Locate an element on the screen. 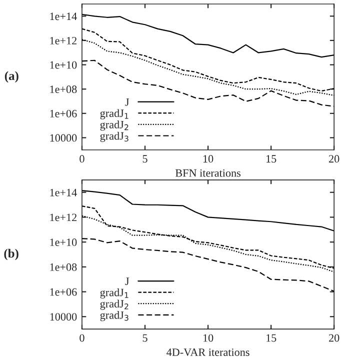  x-axis-title: 4D-VAR iterations is located at coordinates (208, 352).